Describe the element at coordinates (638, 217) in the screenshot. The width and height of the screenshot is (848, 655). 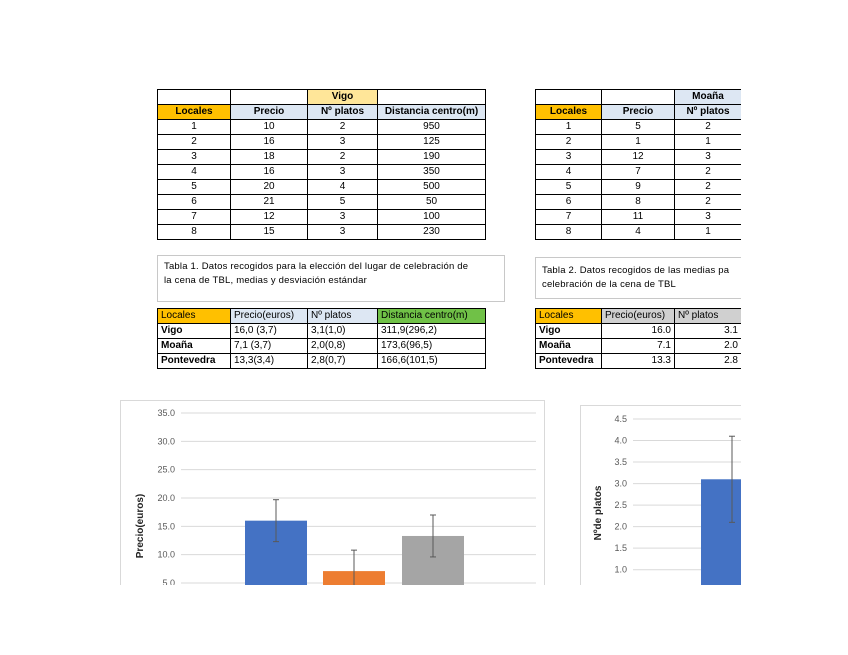
I see `table-cell: 11` at that location.